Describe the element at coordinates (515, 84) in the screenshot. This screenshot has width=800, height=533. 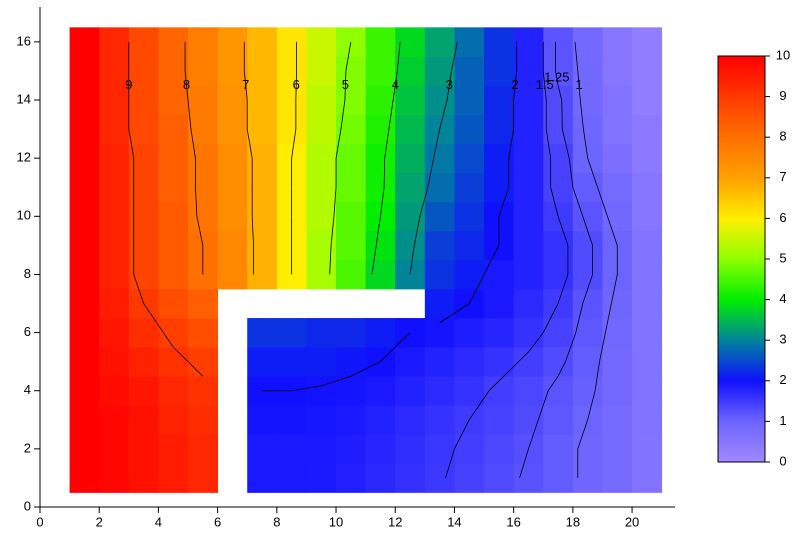
I see `contour-label: 2` at that location.